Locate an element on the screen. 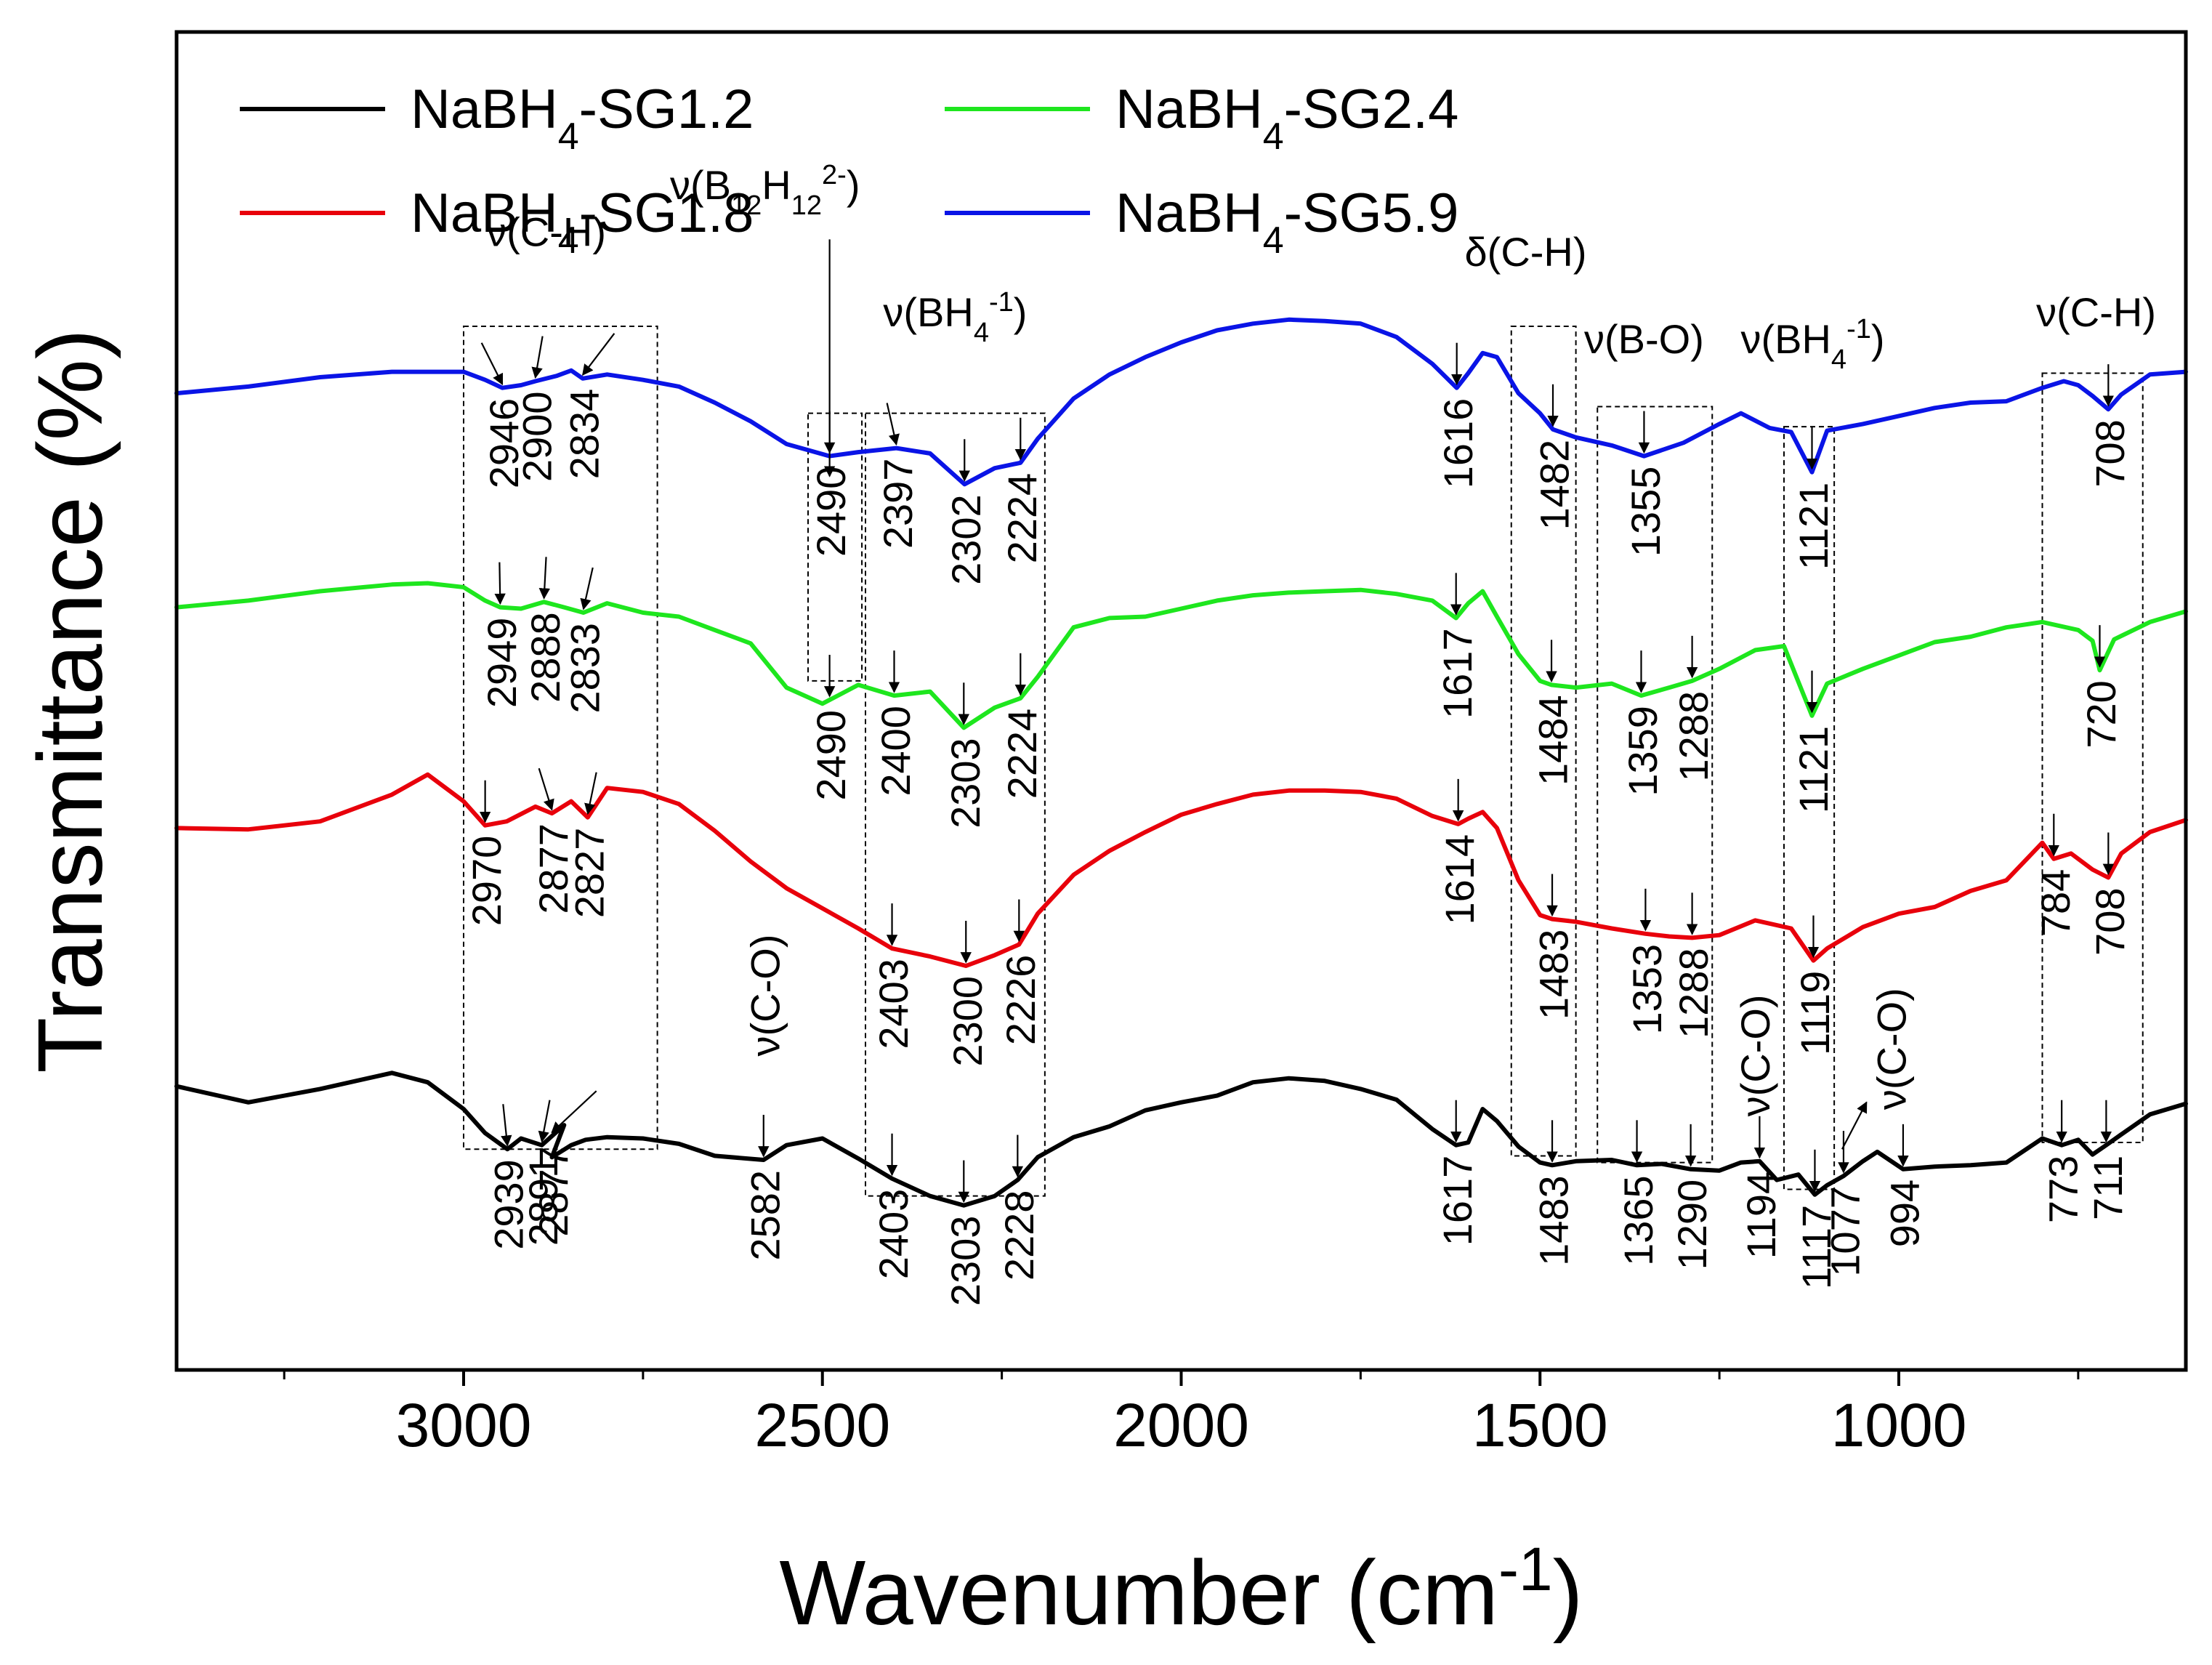  legend-label-3: NaBH4-SG5.9 is located at coordinates (1286, 222).